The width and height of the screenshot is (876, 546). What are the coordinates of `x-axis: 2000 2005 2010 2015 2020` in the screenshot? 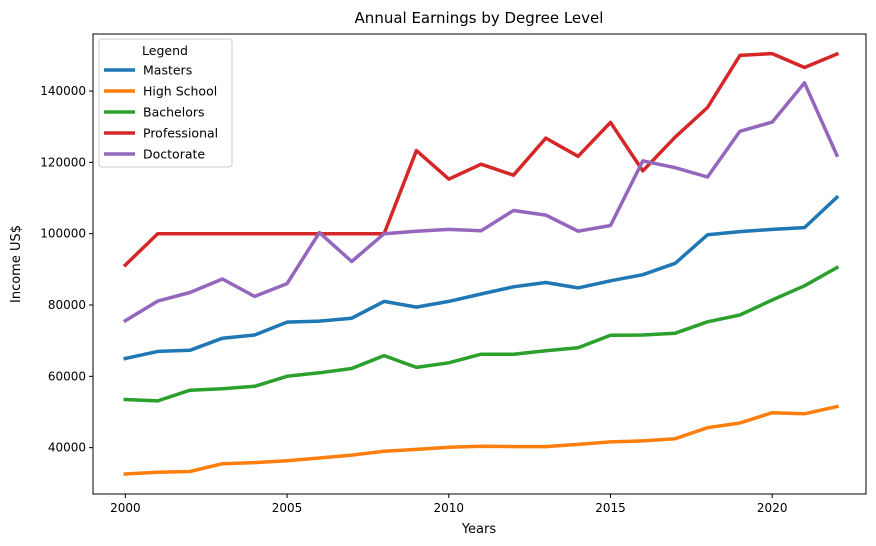 It's located at (448, 504).